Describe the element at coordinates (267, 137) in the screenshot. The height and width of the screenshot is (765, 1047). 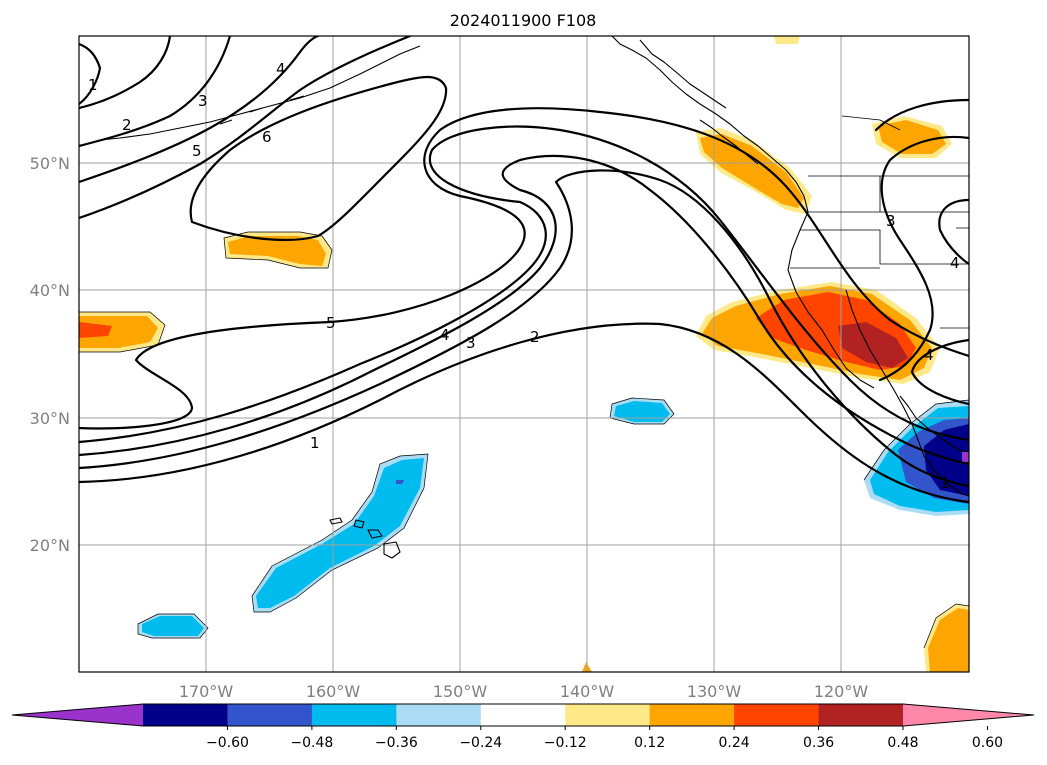
I see `contour-label: 6` at that location.